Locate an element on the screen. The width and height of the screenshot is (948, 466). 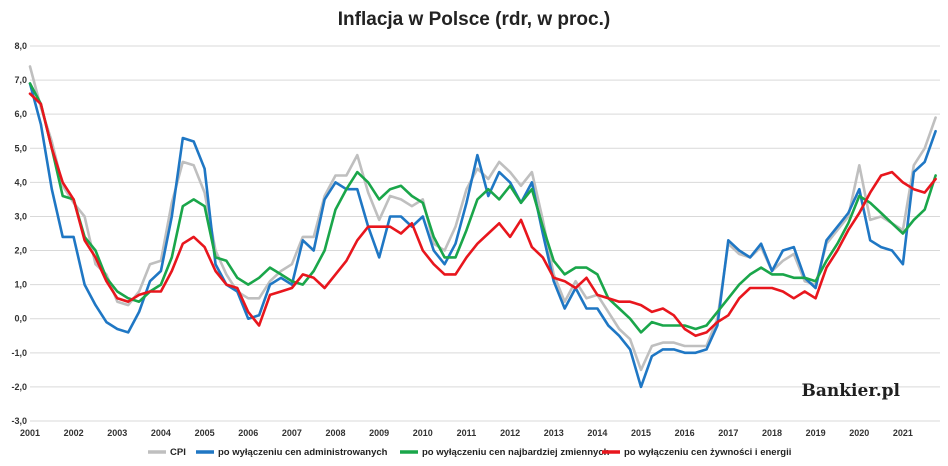
x-tick-label: 2014 is located at coordinates (597, 433).